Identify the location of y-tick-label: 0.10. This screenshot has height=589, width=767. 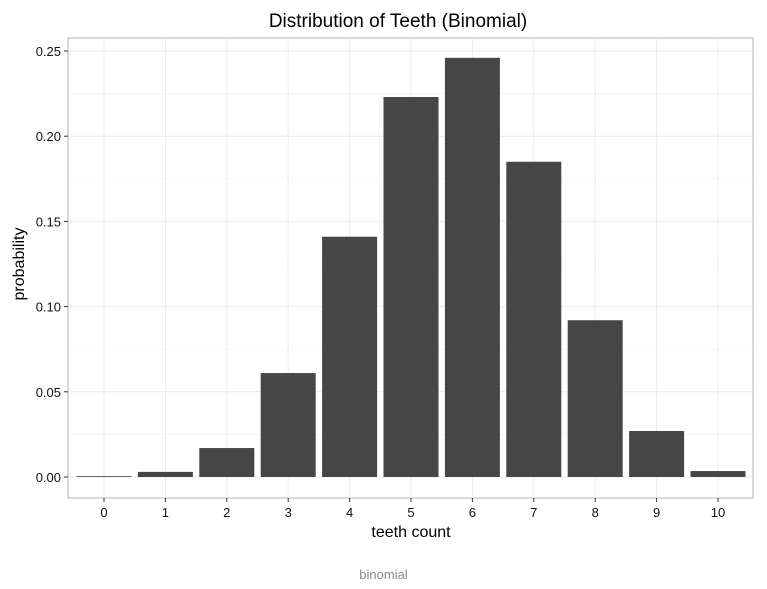
(48, 307).